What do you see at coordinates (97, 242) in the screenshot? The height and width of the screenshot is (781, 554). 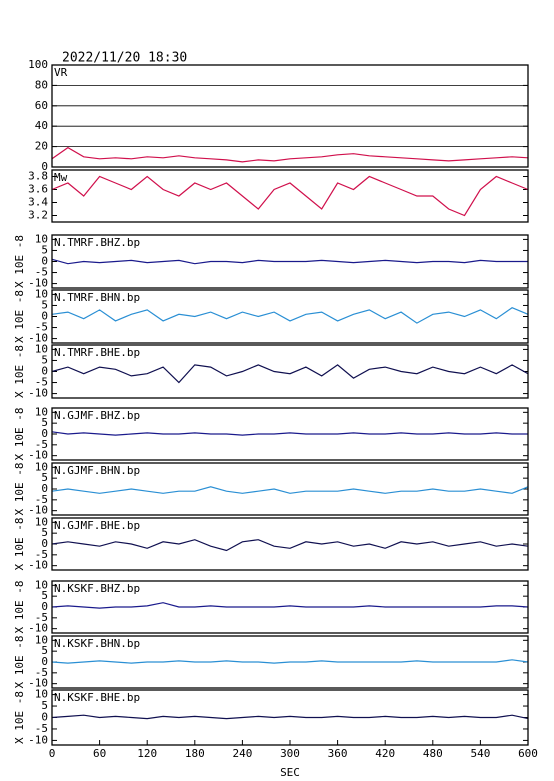 I see `panel-label: N.TMRF.BHZ.bp` at bounding box center [97, 242].